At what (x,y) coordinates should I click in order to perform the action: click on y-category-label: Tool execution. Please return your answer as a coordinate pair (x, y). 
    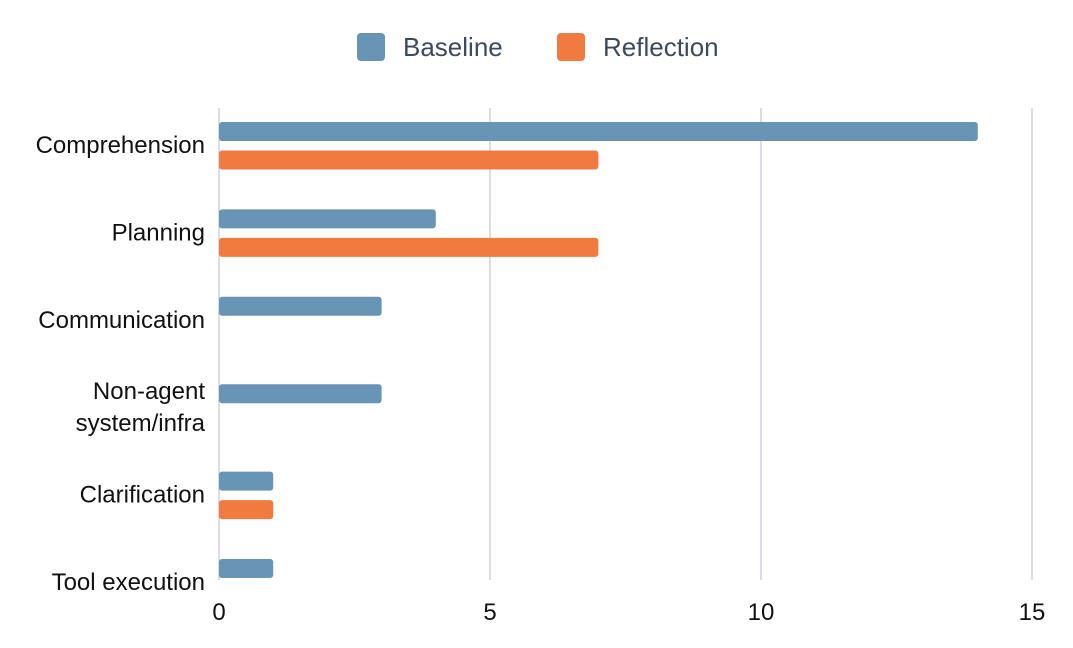
    Looking at the image, I should click on (128, 582).